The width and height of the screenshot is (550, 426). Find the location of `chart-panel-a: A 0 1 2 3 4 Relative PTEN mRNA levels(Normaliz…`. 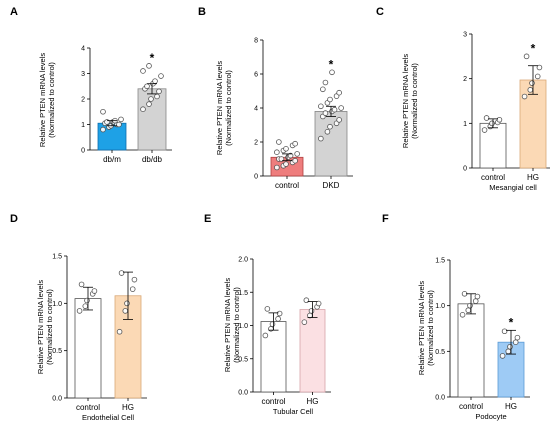

chart-panel-a: A 0 1 2 3 4 Relative PTEN mRNA levels(Normaliz… is located at coordinates (91, 85).